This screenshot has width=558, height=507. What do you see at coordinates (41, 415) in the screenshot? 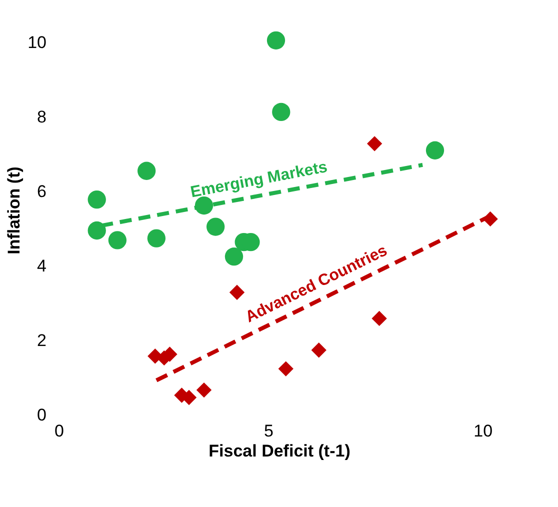
I see `y-tick-label: 0` at bounding box center [41, 415].